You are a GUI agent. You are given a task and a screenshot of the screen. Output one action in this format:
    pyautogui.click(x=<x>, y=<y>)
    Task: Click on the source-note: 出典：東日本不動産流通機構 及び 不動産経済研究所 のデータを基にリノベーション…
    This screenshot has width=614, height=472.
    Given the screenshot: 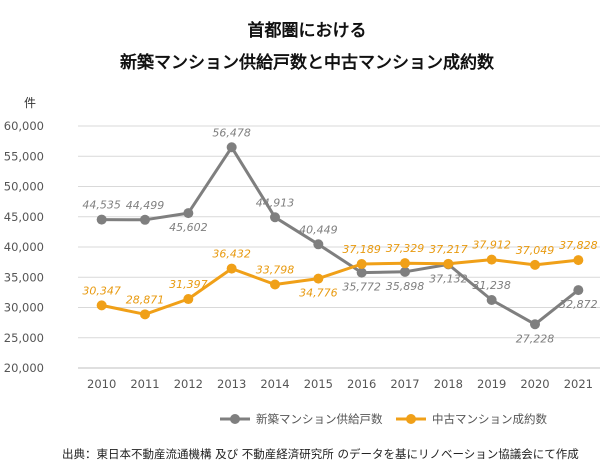 What is the action you would take?
    pyautogui.click(x=320, y=454)
    